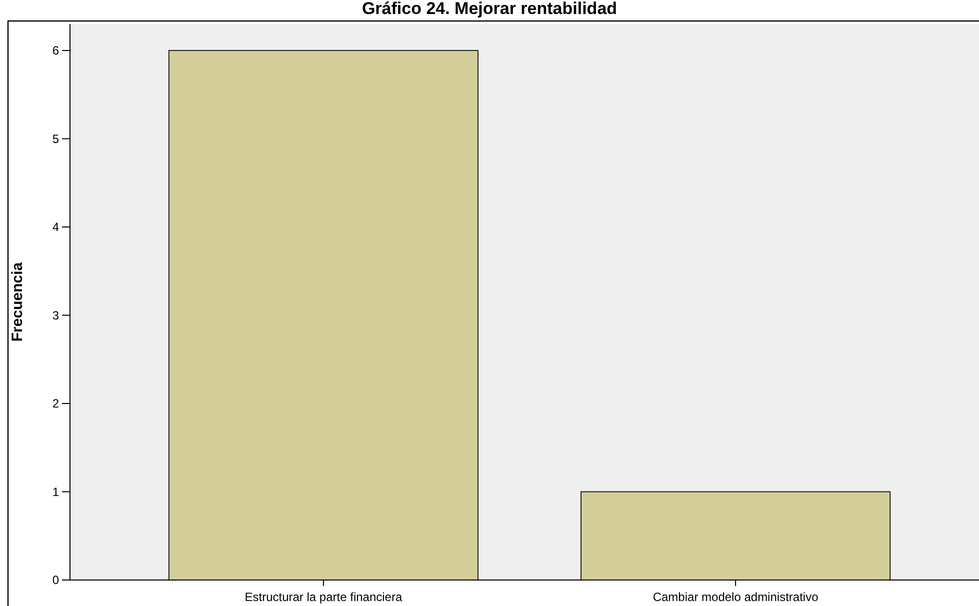 The height and width of the screenshot is (606, 979). Describe the element at coordinates (56, 51) in the screenshot. I see `y-tick-label: 6` at that location.